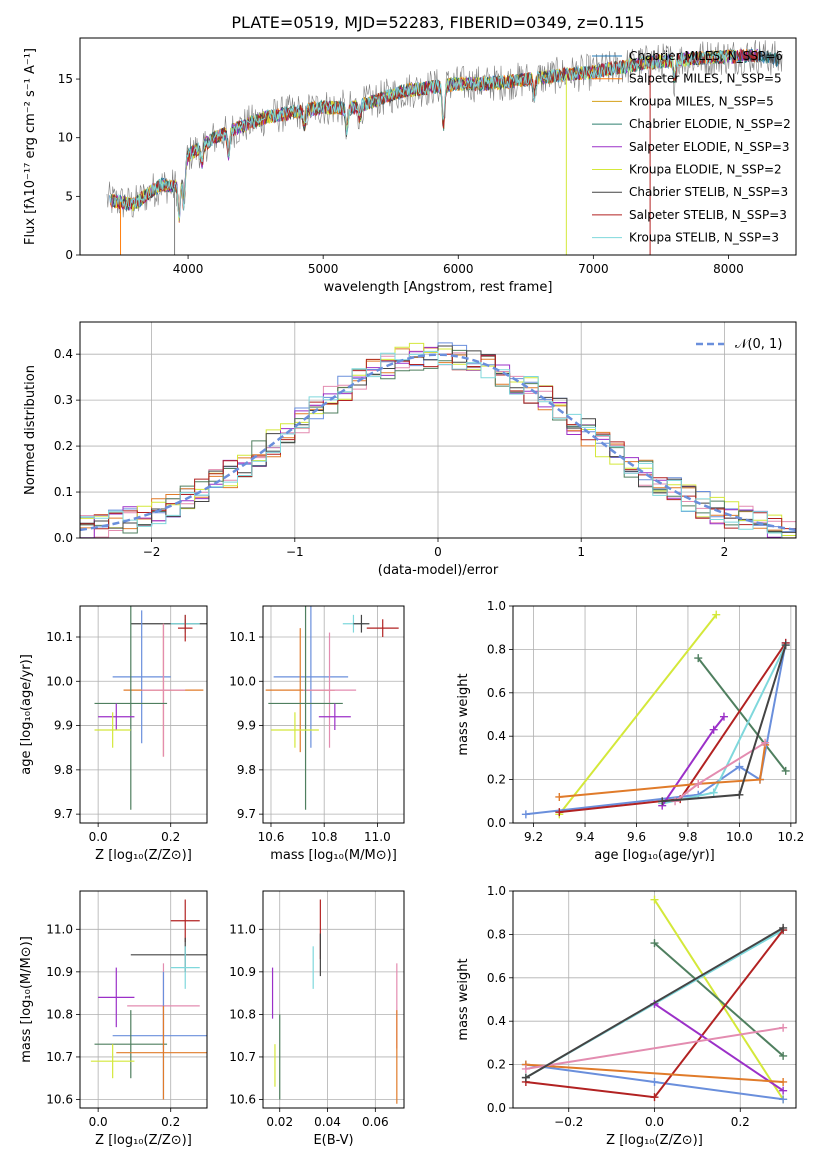  What do you see at coordinates (324, 837) in the screenshot?
I see `x-tick-label: 10.8` at bounding box center [324, 837].